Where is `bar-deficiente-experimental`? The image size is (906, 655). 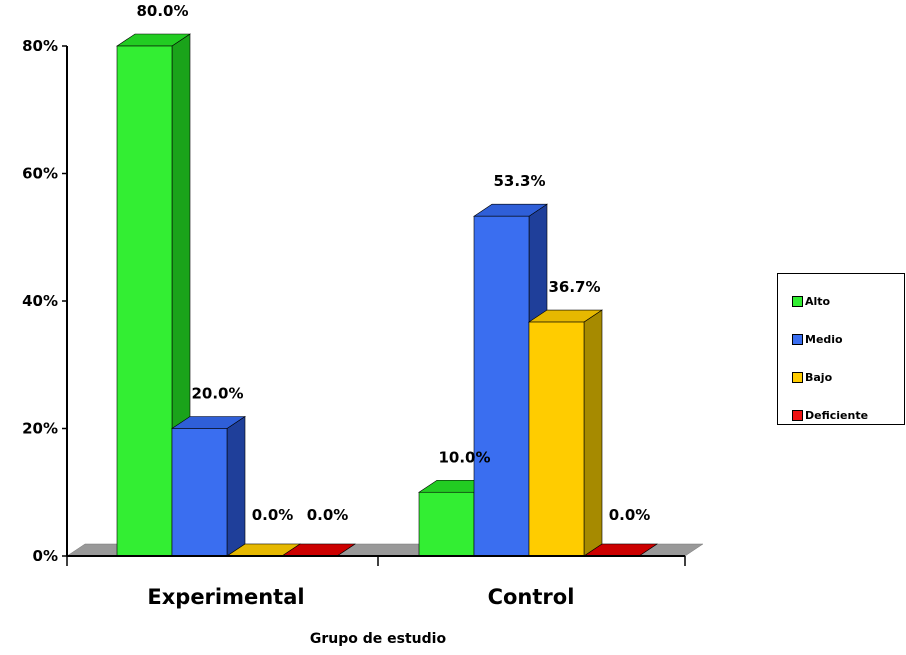
bar-deficiente-experimental is located at coordinates (318, 550).